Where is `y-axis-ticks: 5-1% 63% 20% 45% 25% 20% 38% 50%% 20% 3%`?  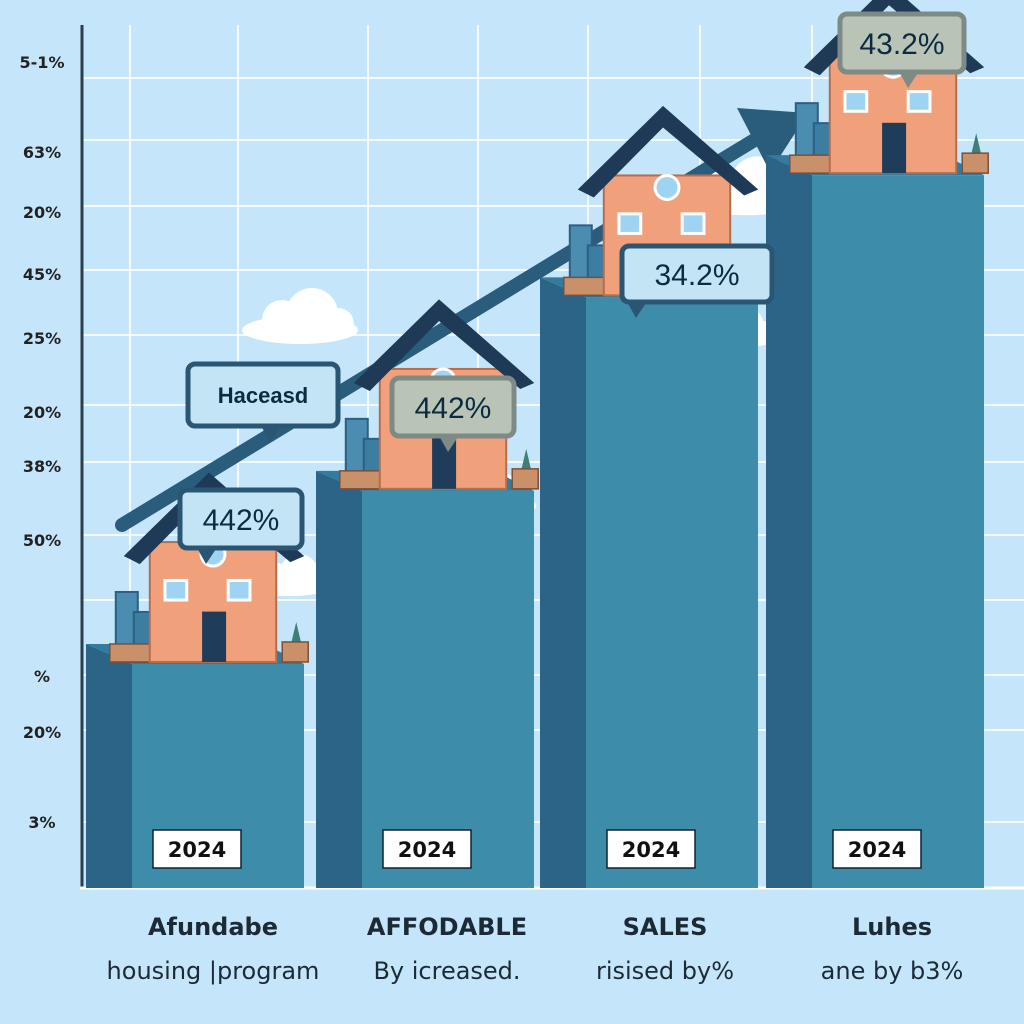
y-axis-ticks: 5-1% 63% 20% 45% 25% 20% 38% 50%% 20% 3% is located at coordinates (42, 442).